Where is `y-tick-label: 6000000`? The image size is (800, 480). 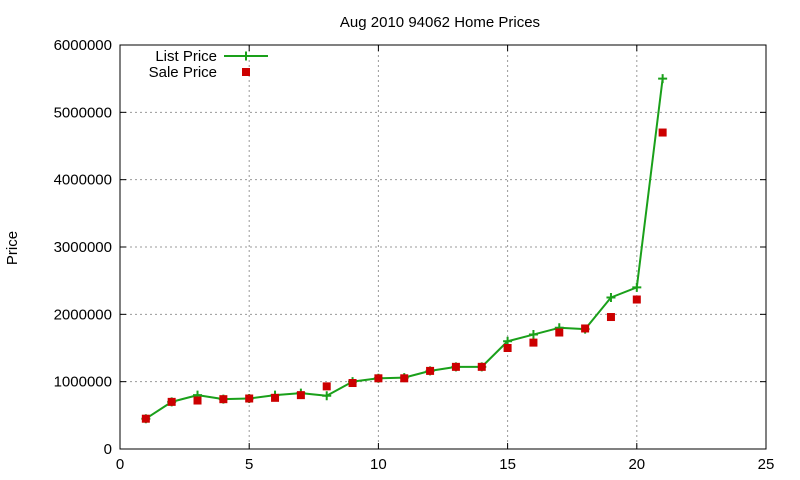 y-tick-label: 6000000 is located at coordinates (83, 45).